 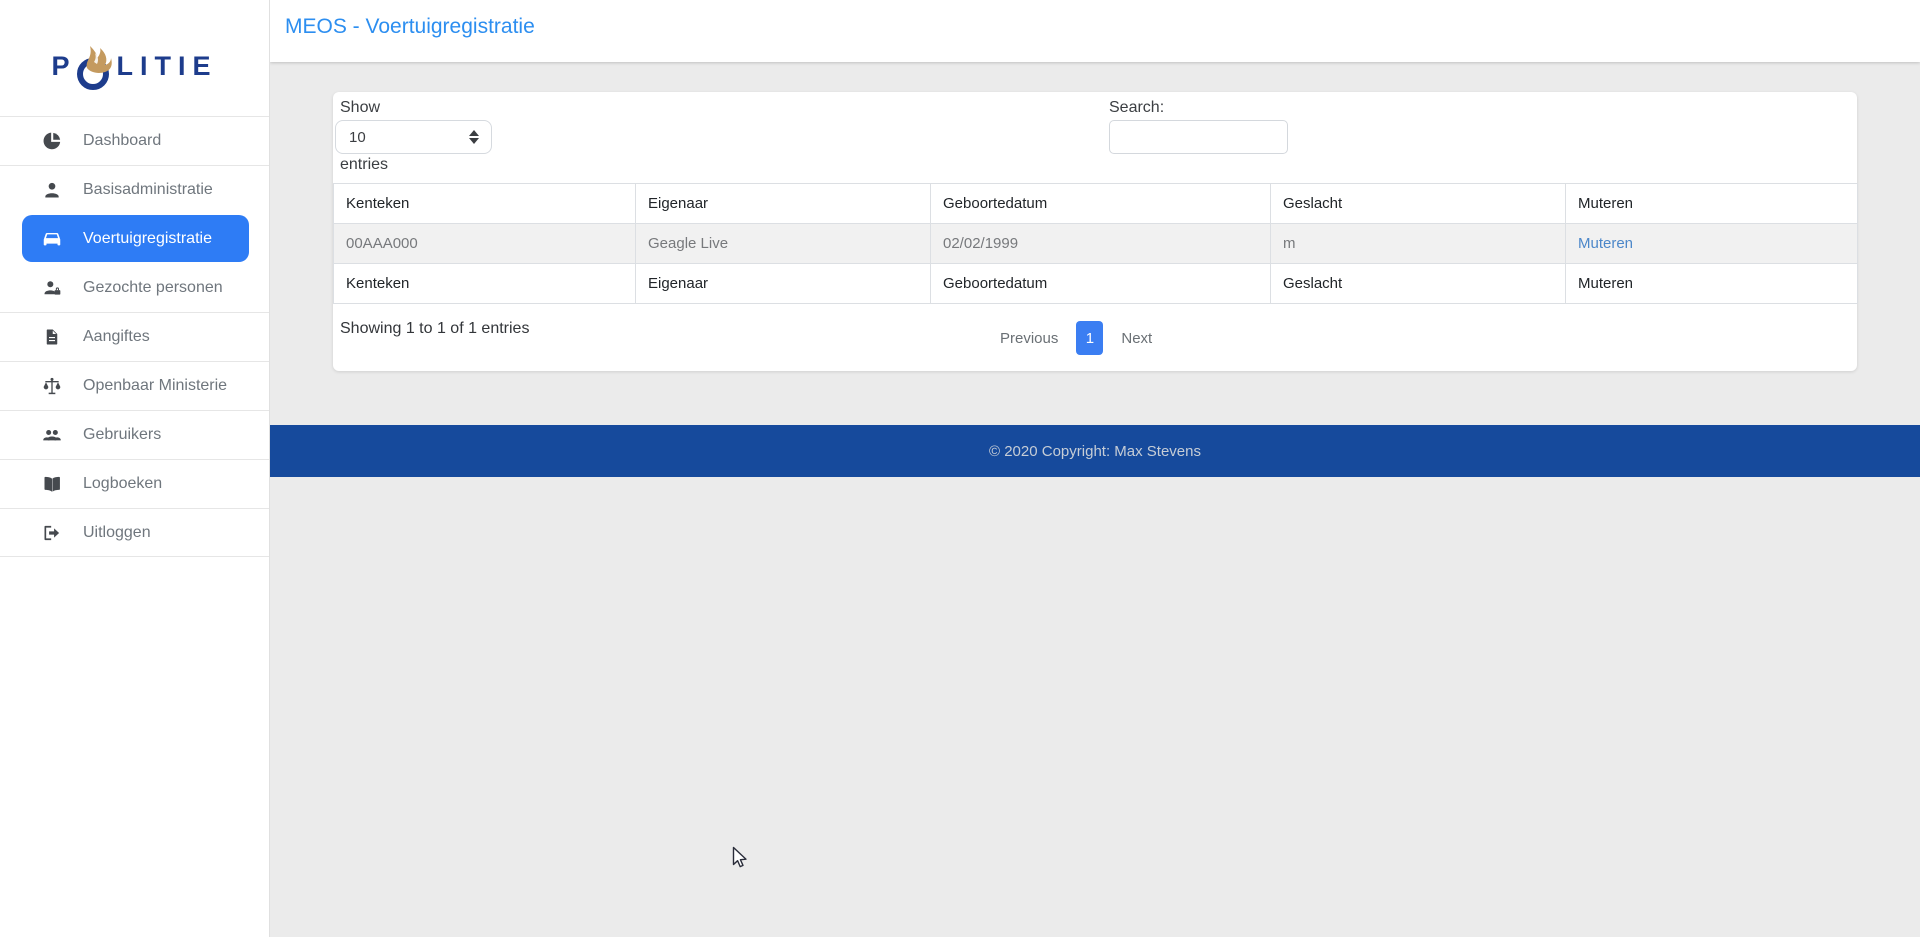 What do you see at coordinates (1711, 243) in the screenshot?
I see `cell-muteren: Muteren` at bounding box center [1711, 243].